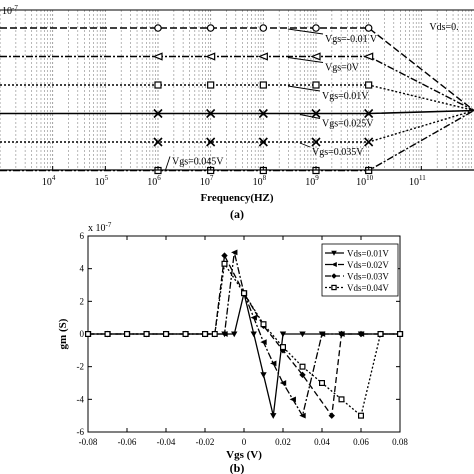  I want to click on panel-a-series-label: Vgs=0.025V, so click(348, 124).